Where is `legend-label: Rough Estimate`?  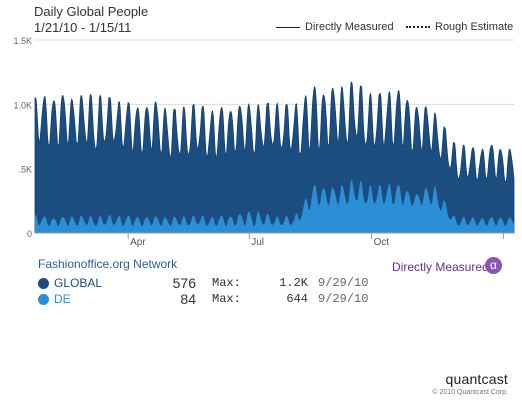 legend-label: Rough Estimate is located at coordinates (474, 27).